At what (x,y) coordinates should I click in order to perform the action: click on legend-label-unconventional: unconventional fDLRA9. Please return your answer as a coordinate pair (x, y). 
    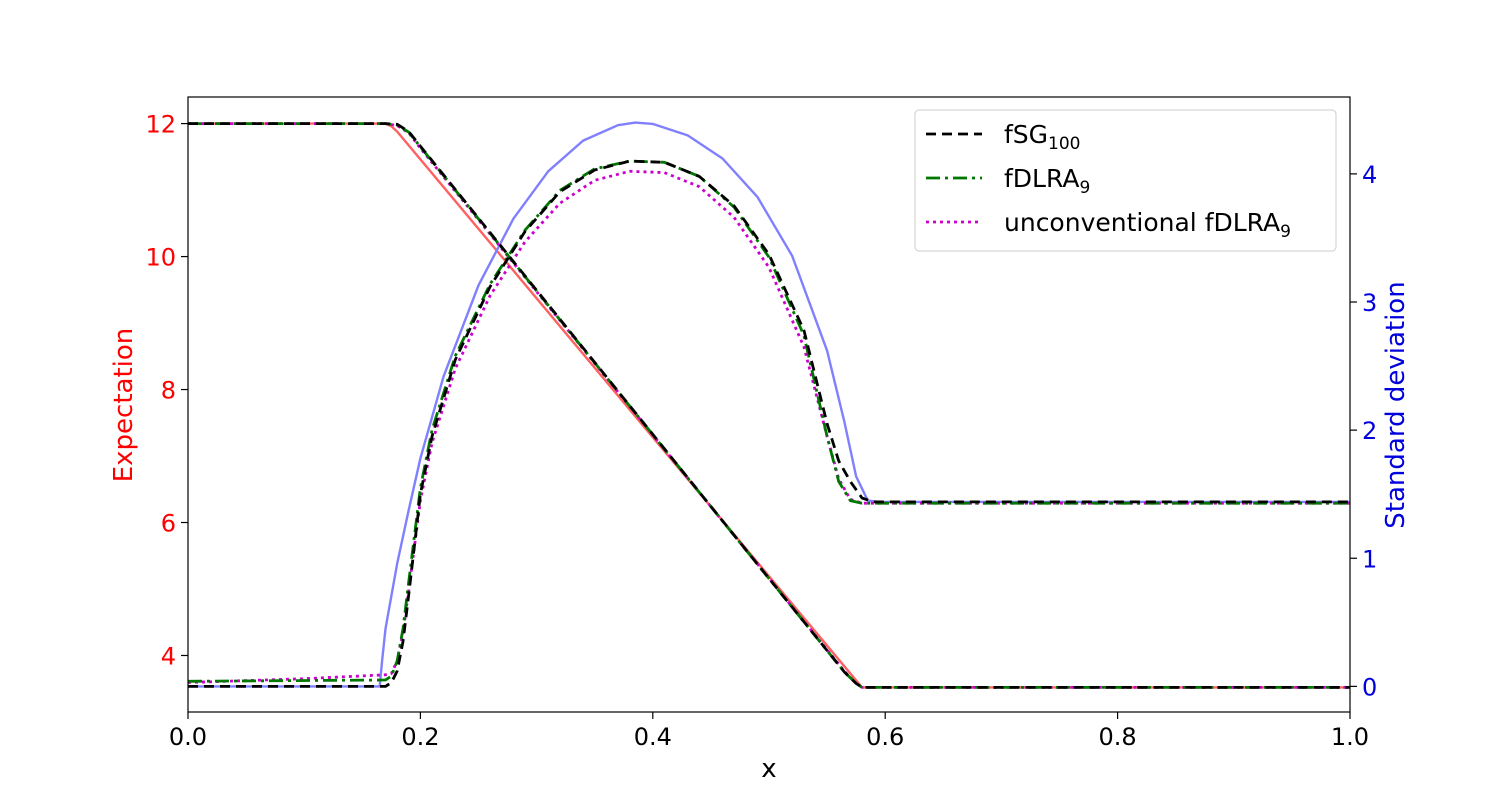
    Looking at the image, I should click on (1147, 225).